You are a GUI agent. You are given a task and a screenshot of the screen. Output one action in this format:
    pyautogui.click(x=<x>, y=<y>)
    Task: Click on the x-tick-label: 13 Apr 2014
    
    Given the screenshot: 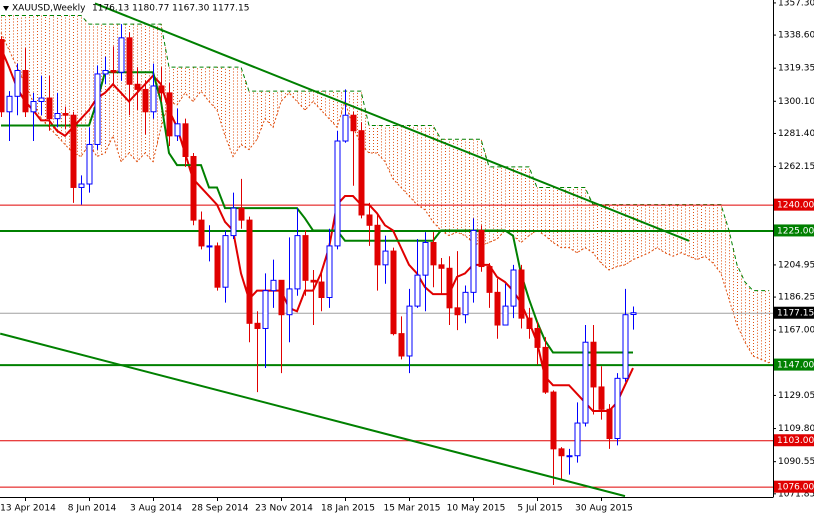 What is the action you would take?
    pyautogui.click(x=28, y=509)
    